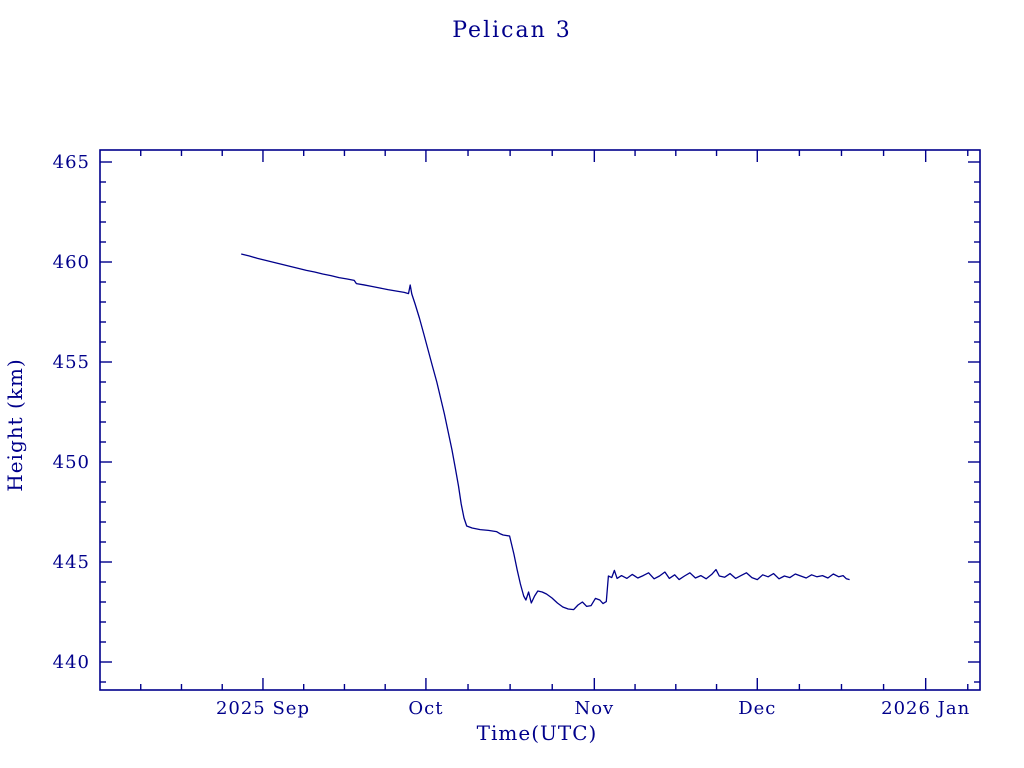 The image size is (1024, 768). Describe the element at coordinates (263, 708) in the screenshot. I see `x-tick-label: 2025 Sep` at that location.